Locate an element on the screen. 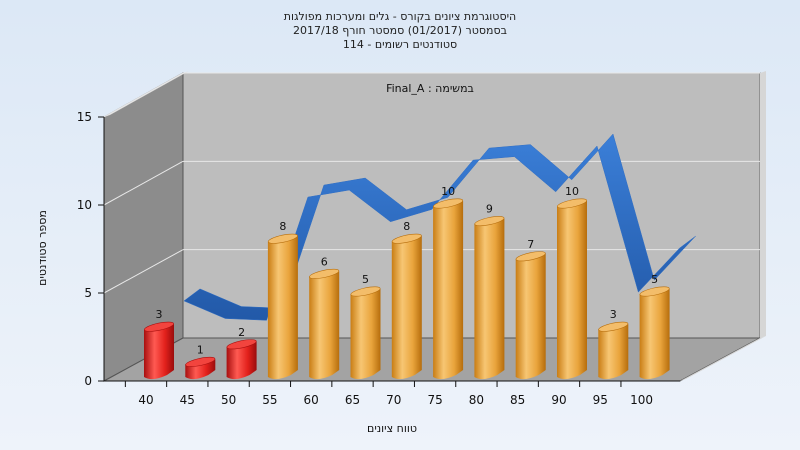 This screenshot has height=450, width=800. bar-value-label: 7 is located at coordinates (530, 244).